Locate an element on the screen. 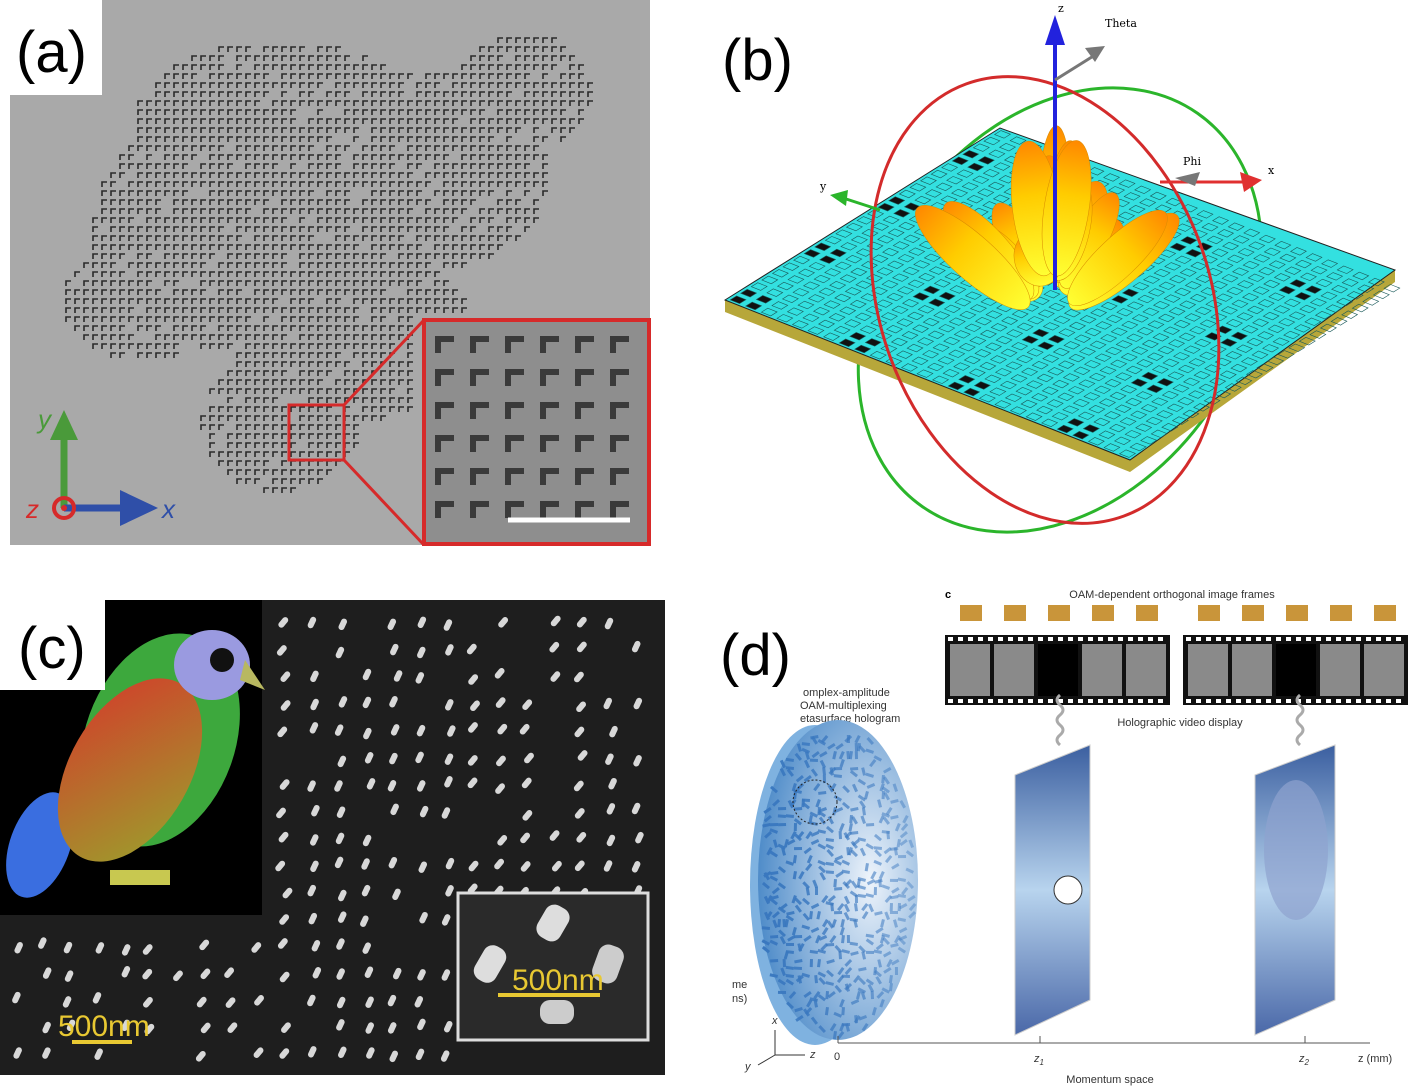  camera is located at coordinates (1253, 613).